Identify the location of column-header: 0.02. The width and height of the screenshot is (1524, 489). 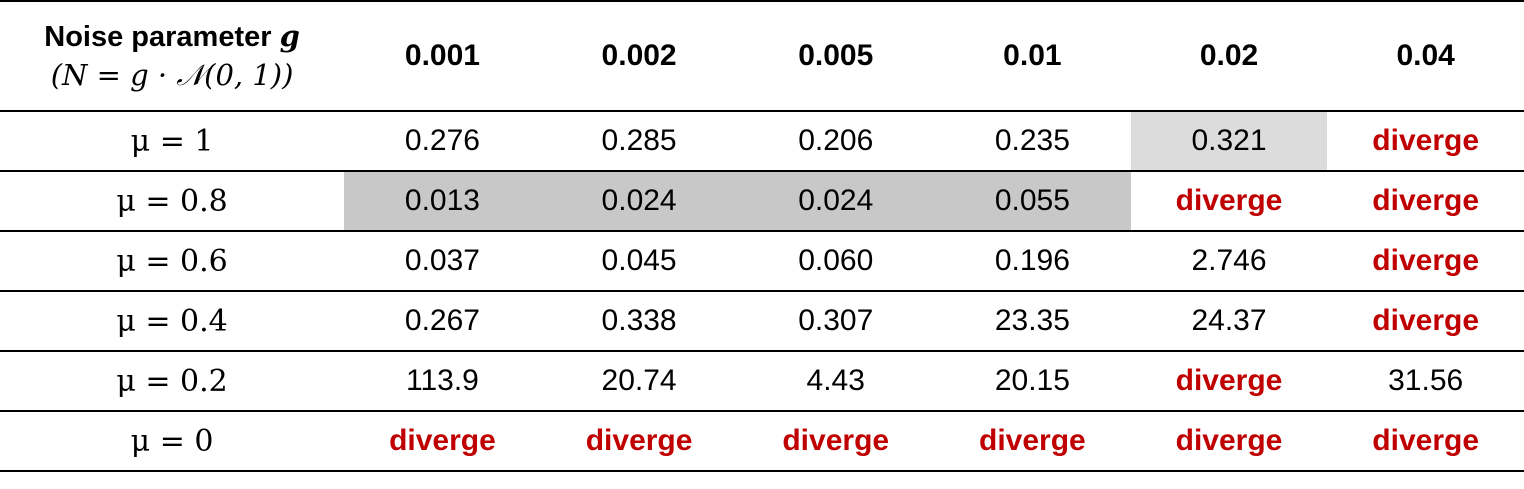
(1229, 56).